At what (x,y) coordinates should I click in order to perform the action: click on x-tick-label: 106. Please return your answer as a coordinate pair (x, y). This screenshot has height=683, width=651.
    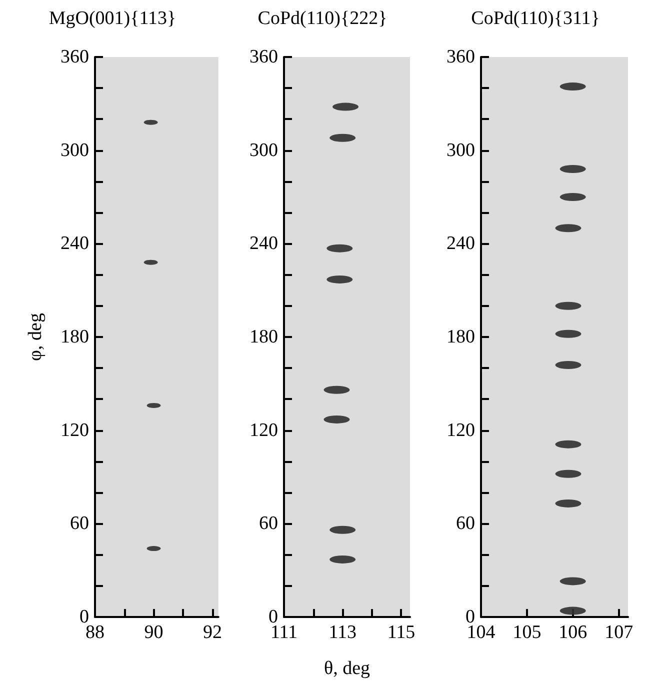
    Looking at the image, I should click on (573, 632).